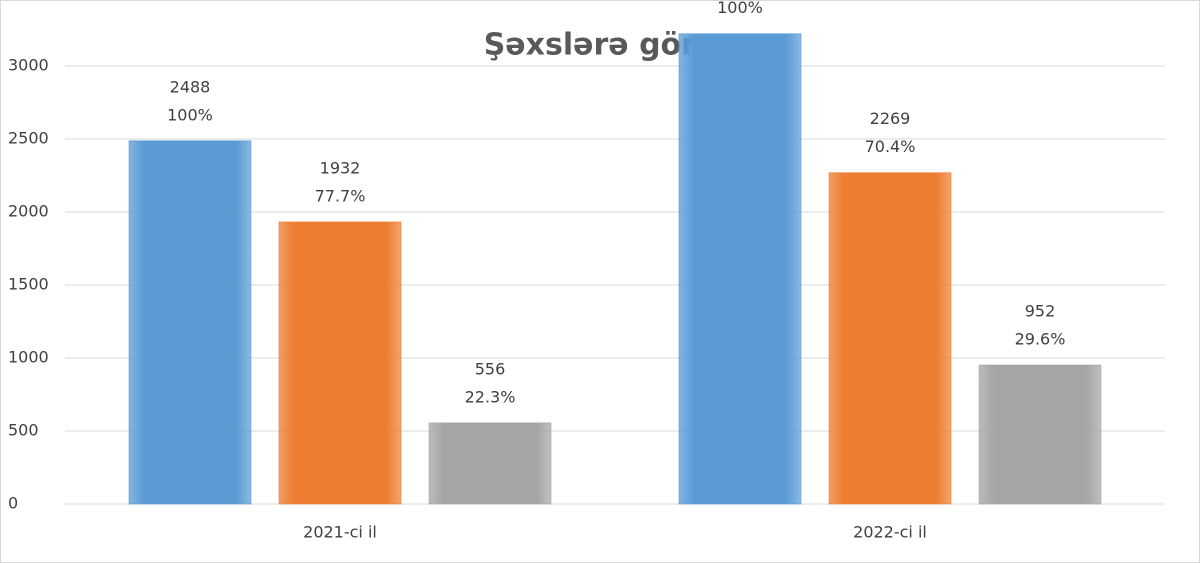  What do you see at coordinates (28, 284) in the screenshot?
I see `y-tick-label: 1500` at bounding box center [28, 284].